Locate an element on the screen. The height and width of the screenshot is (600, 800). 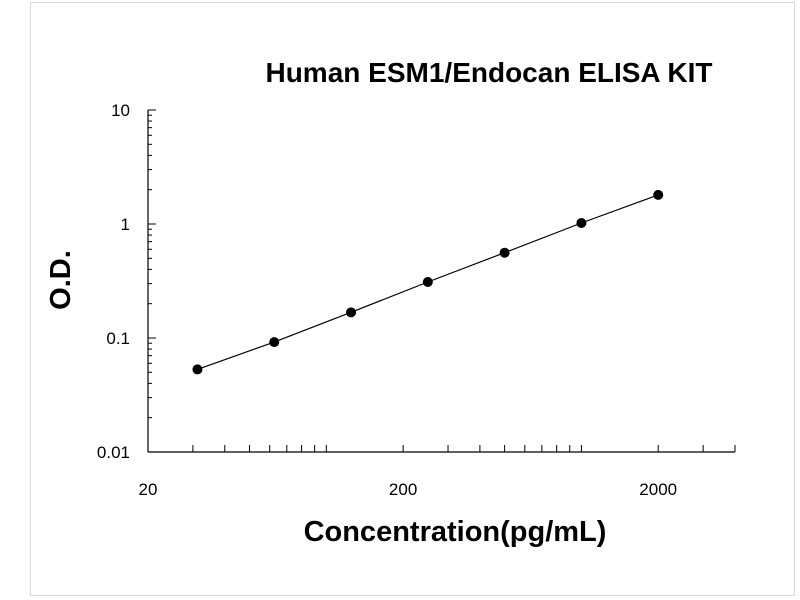
x-tick-label: 200 is located at coordinates (403, 489).